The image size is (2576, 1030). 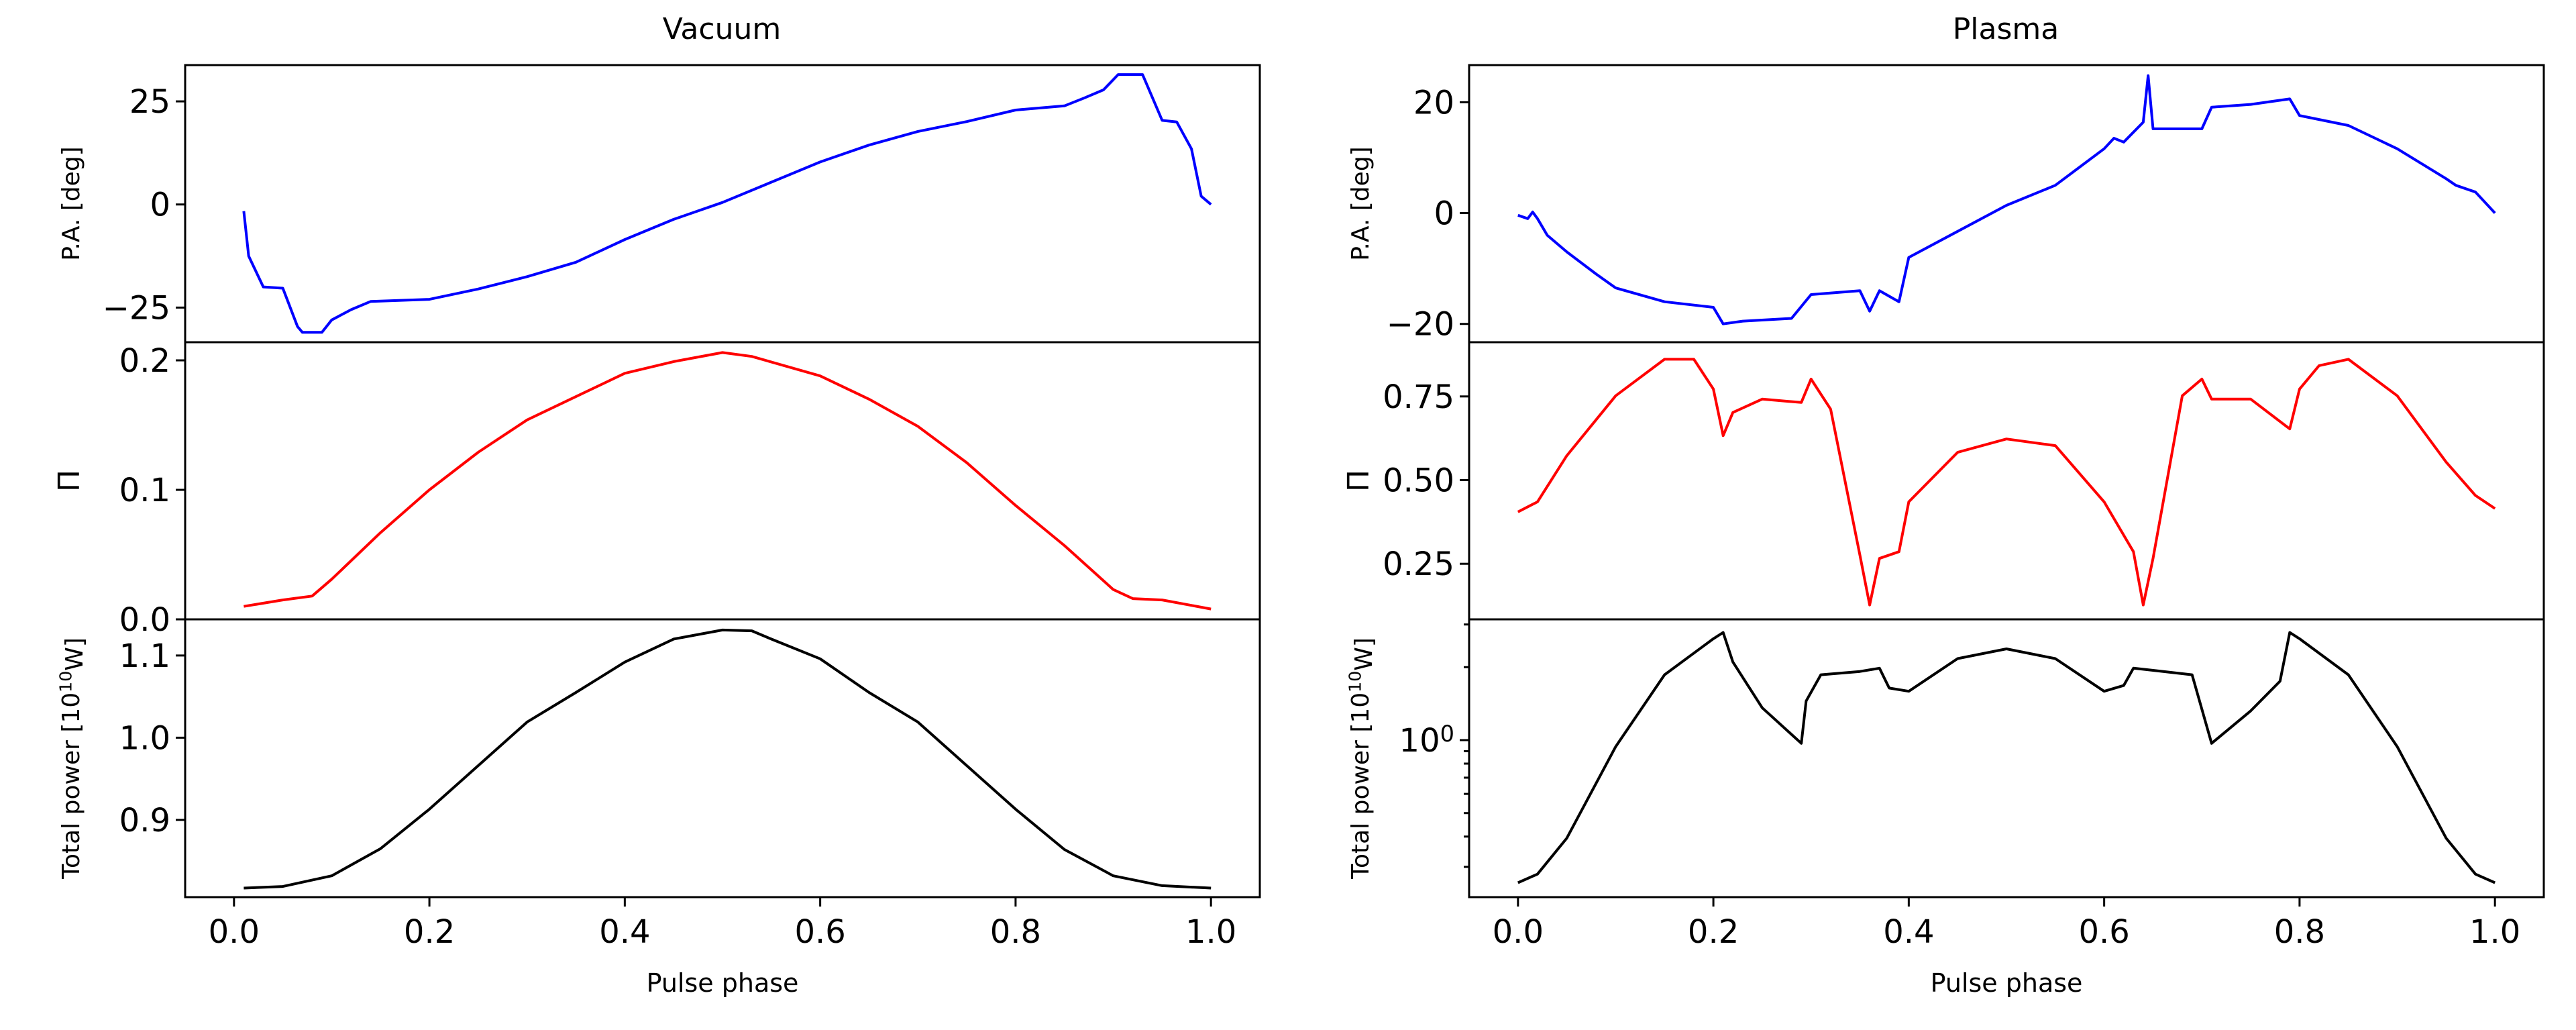 I want to click on subplot-2: 100 Total power [1010W], so click(x=1945, y=758).